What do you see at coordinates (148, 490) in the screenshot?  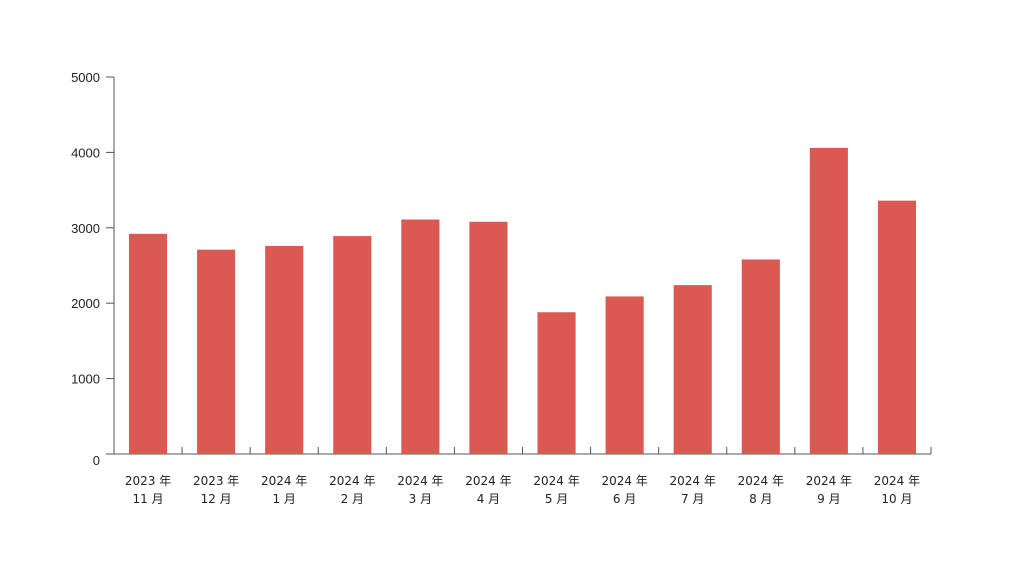 I see `x-tick-label: 2023 年 11 月` at bounding box center [148, 490].